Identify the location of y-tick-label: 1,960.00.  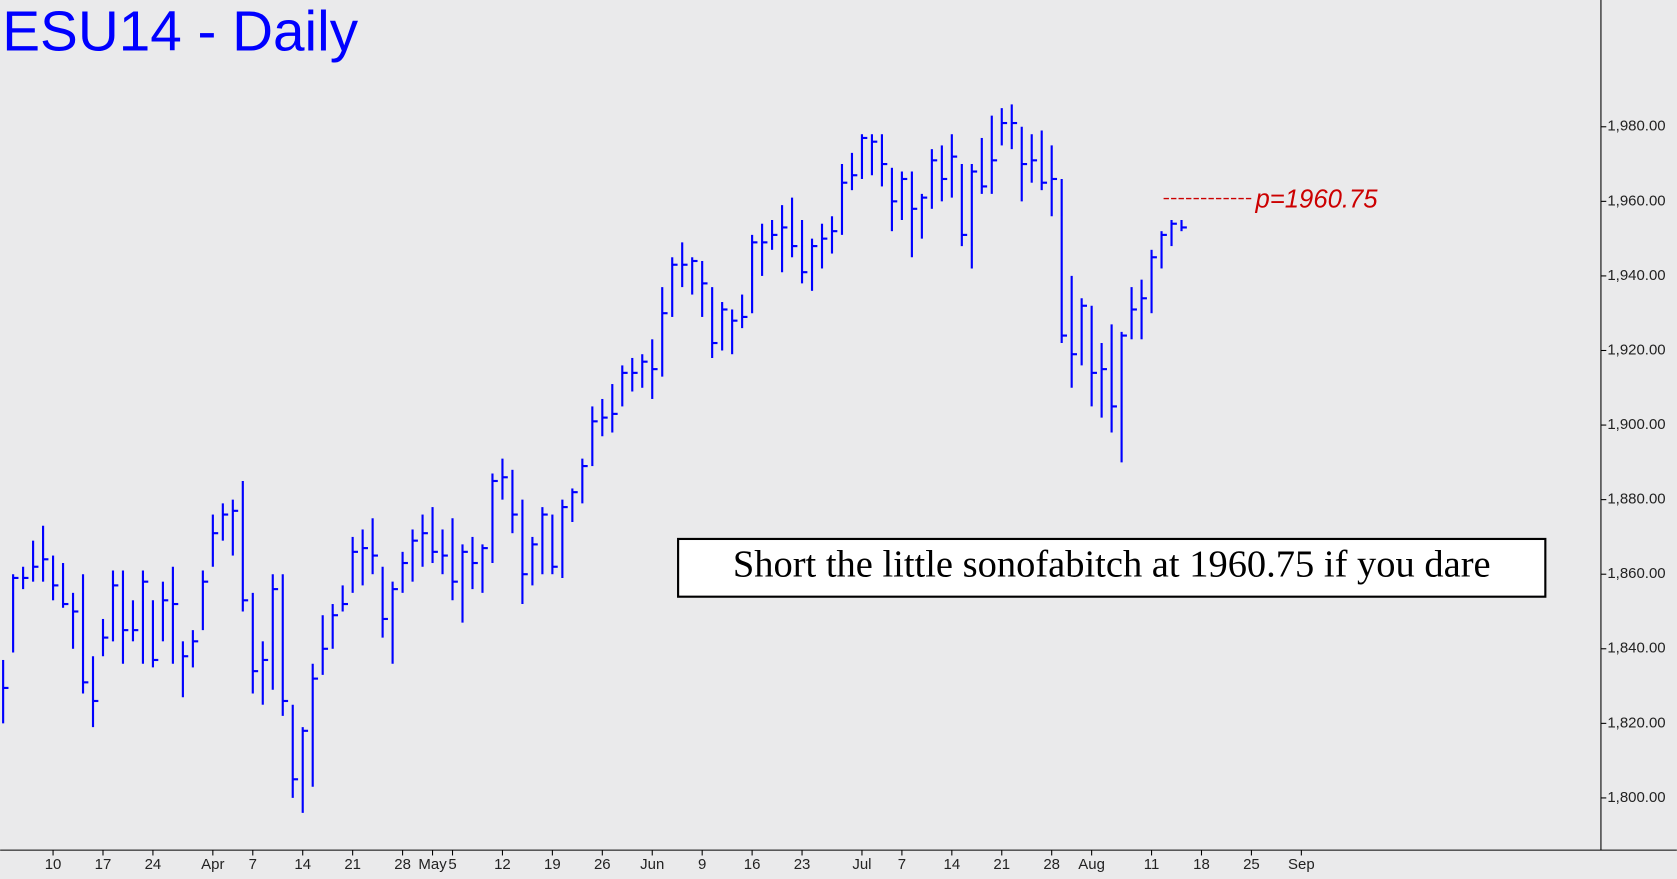
(1636, 200).